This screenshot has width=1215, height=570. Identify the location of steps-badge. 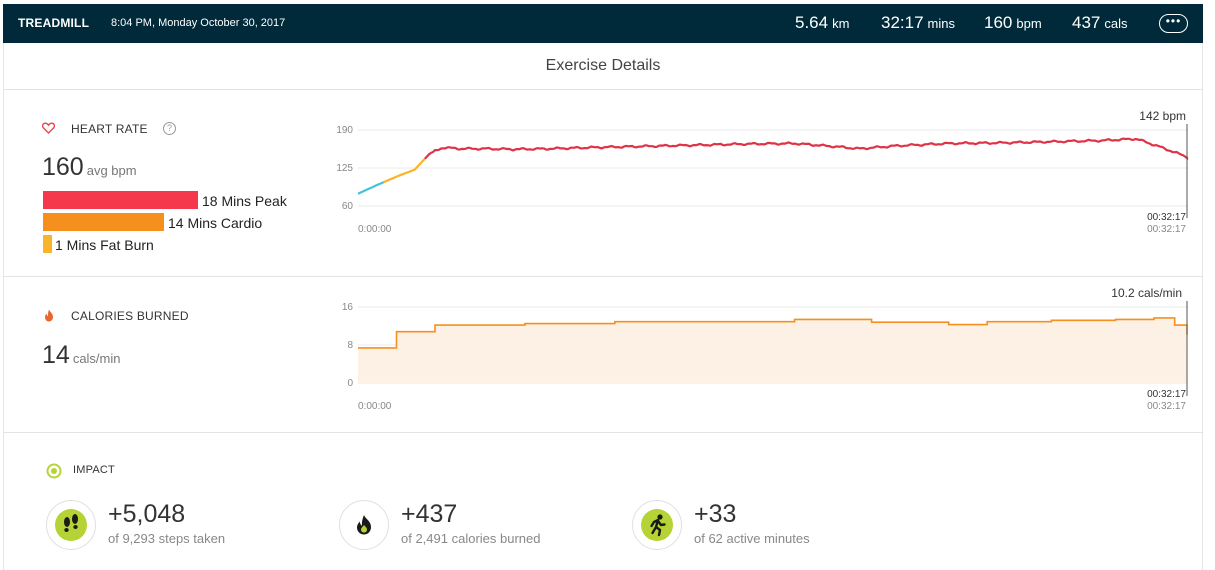
(71, 525).